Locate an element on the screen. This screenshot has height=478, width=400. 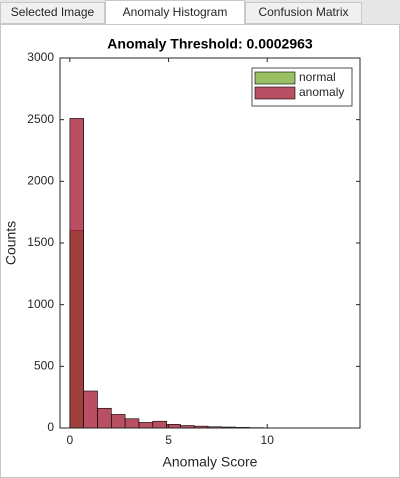
x-tick-label: 10 is located at coordinates (268, 440).